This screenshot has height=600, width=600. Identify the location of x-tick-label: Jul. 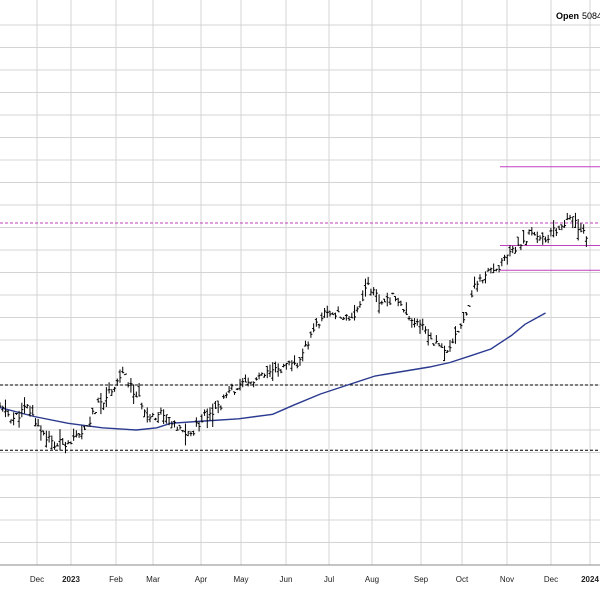
(329, 579).